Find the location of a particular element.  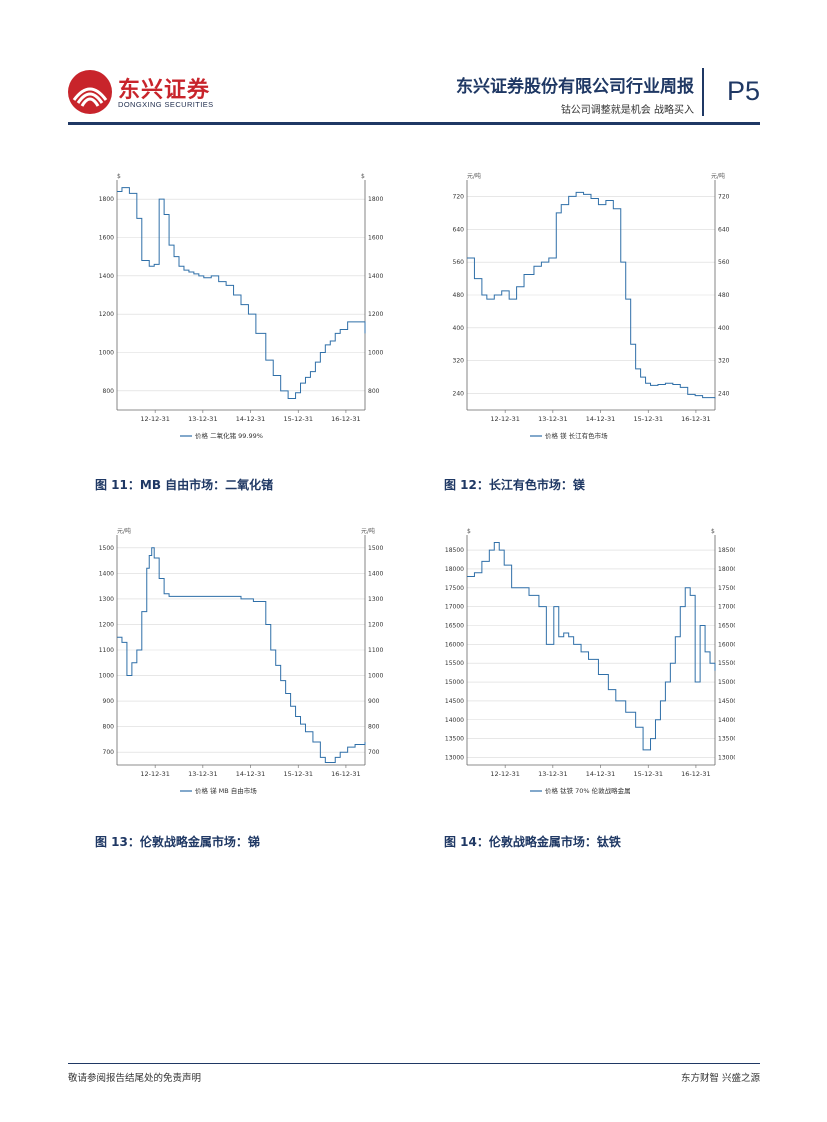

legend-label: 价格 二氧化锗 99.99% is located at coordinates (229, 435).